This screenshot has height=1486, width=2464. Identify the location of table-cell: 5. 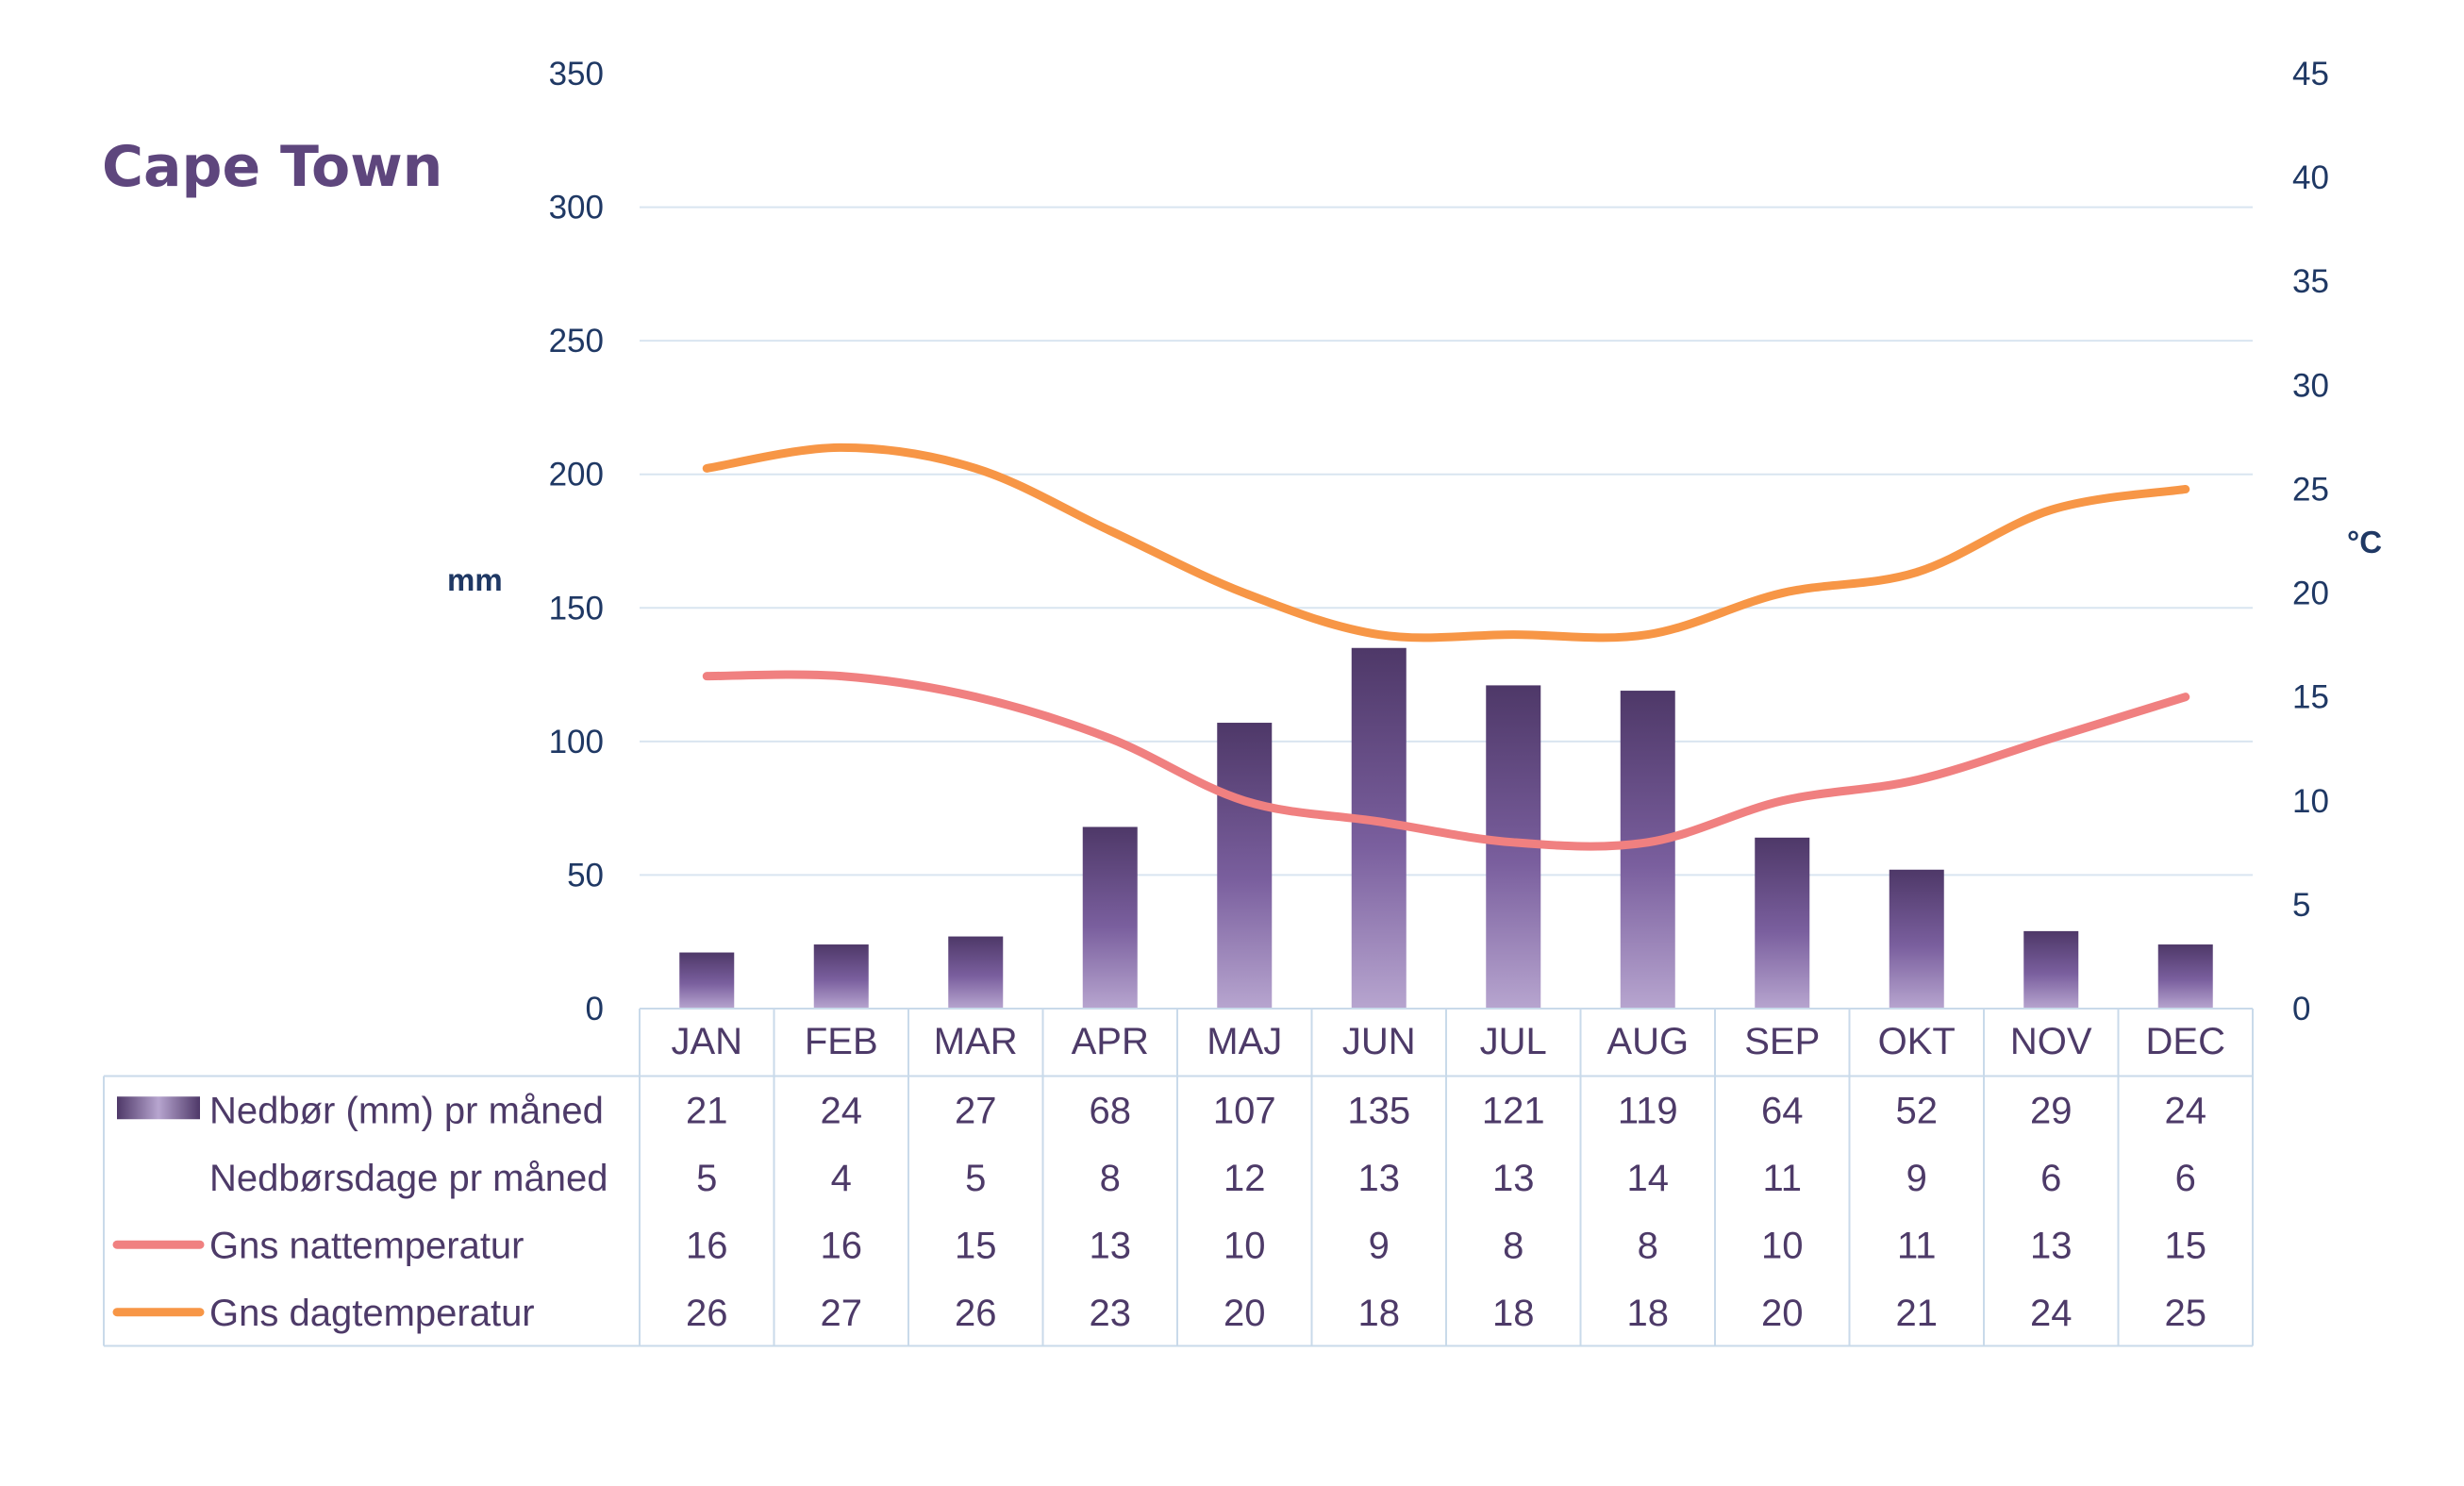
(707, 1179).